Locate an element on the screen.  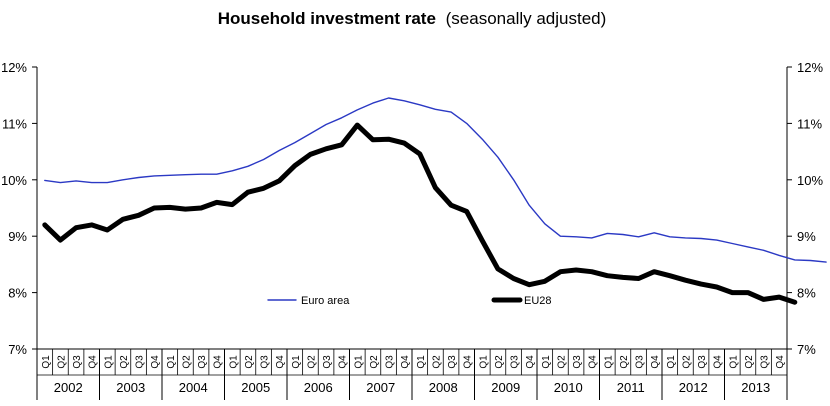
x-tick-label-year: 2008 is located at coordinates (443, 387).